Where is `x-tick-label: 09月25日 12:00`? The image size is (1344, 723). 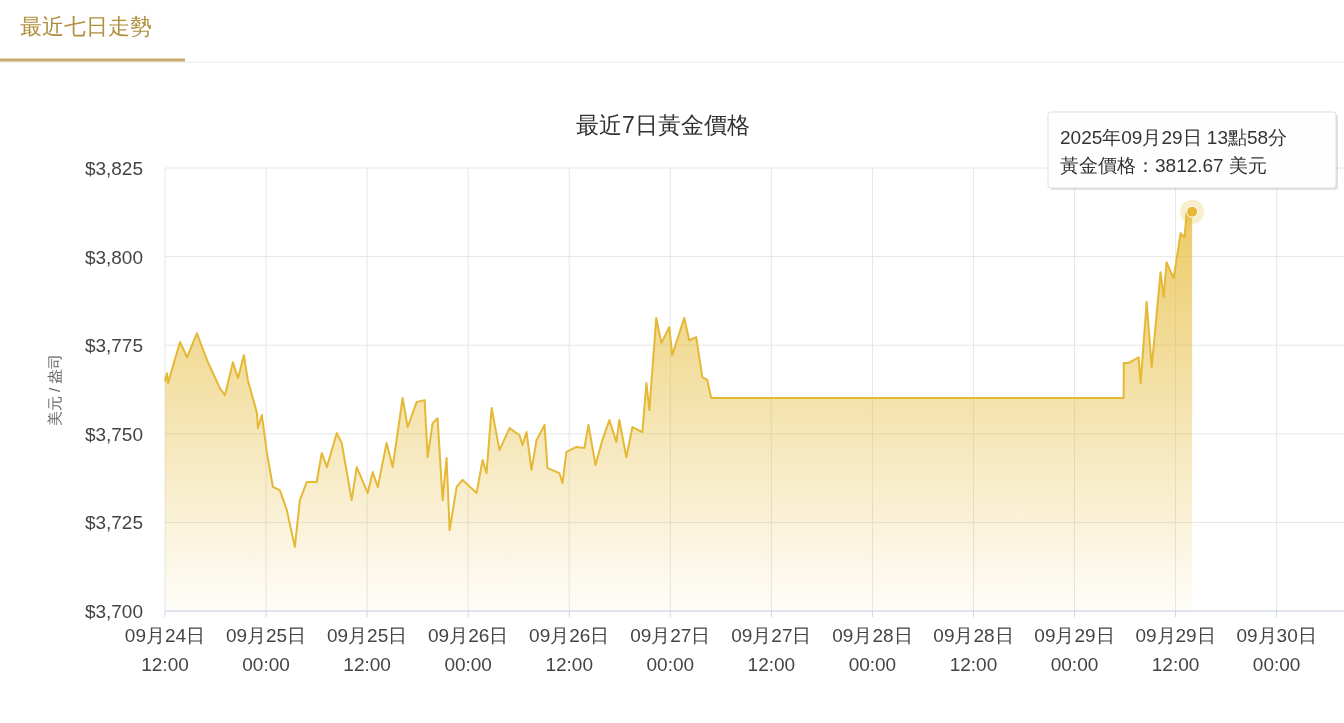 x-tick-label: 09月25日 12:00 is located at coordinates (367, 650).